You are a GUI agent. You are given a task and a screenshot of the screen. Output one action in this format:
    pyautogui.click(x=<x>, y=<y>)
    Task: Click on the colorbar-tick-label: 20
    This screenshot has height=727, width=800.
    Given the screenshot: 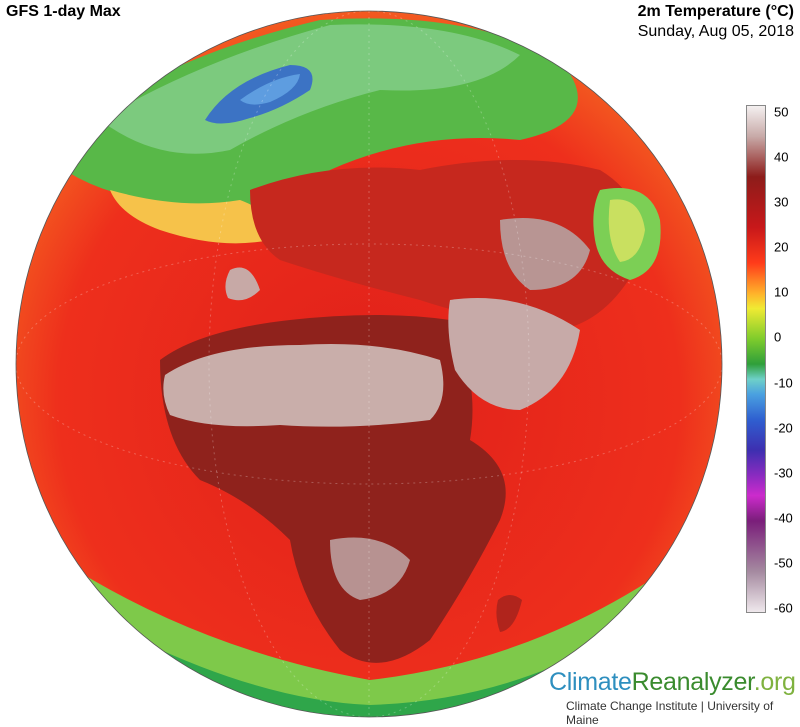 What is the action you would take?
    pyautogui.click(x=781, y=247)
    